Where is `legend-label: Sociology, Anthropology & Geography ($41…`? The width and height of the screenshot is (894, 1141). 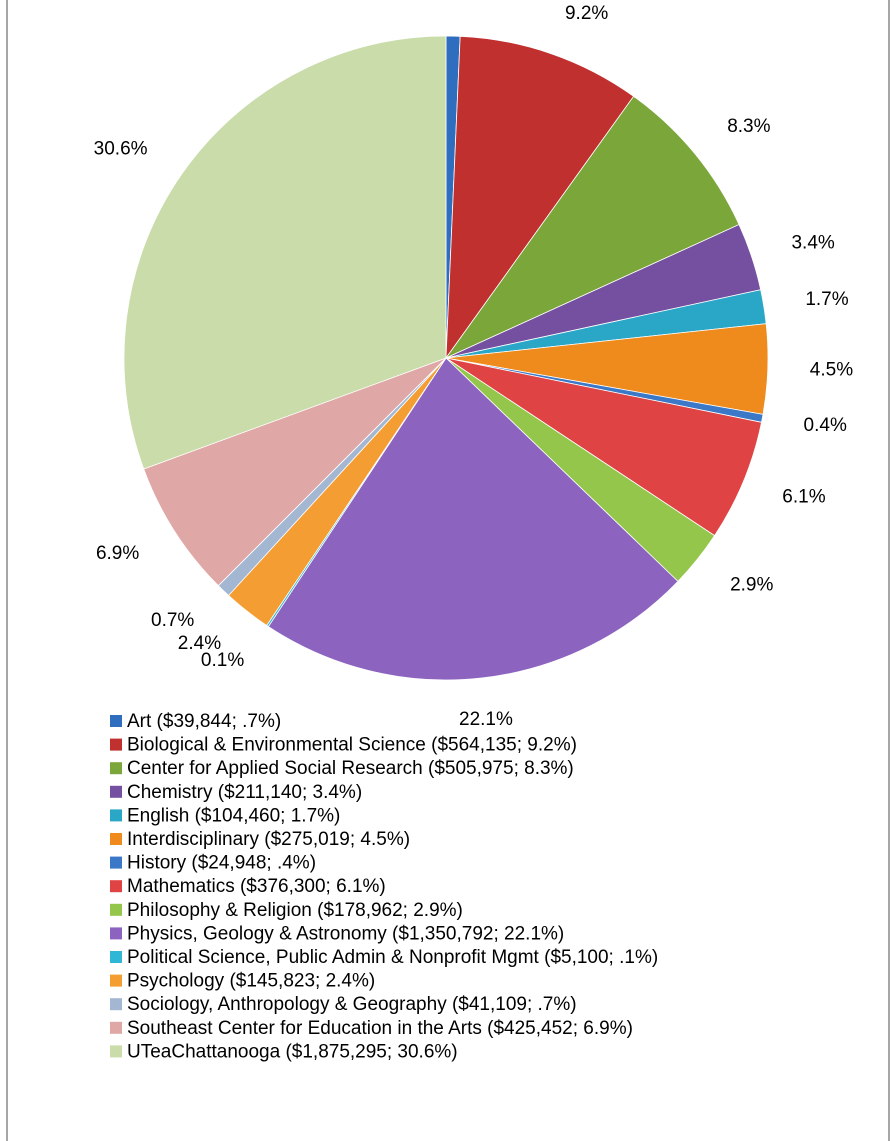 legend-label: Sociology, Anthropology & Geography ($41… is located at coordinates (352, 1004).